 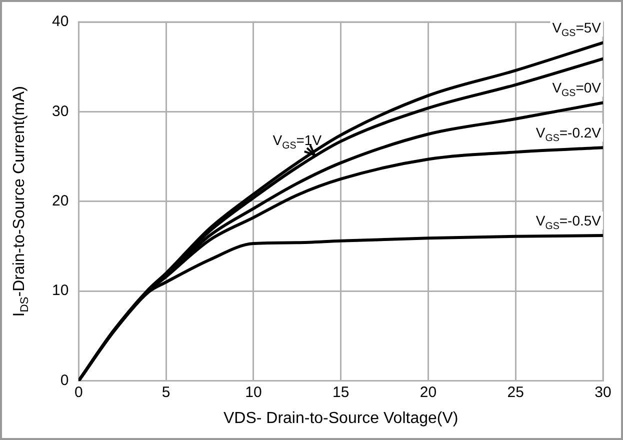 I want to click on x-tick-label: 20, so click(x=428, y=392).